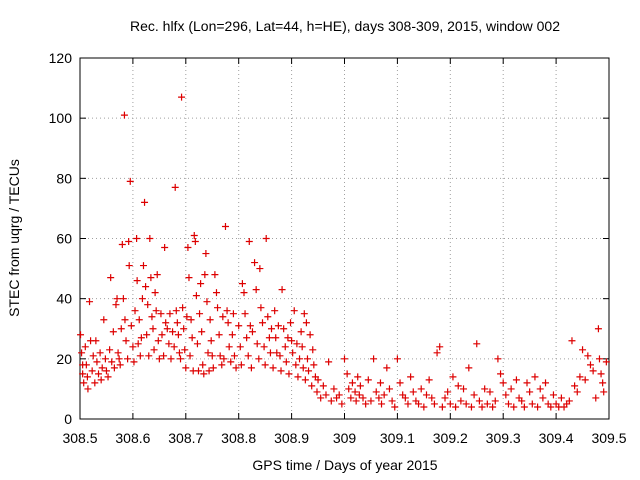 The width and height of the screenshot is (640, 480). I want to click on x-tick-label: 309.3, so click(503, 438).